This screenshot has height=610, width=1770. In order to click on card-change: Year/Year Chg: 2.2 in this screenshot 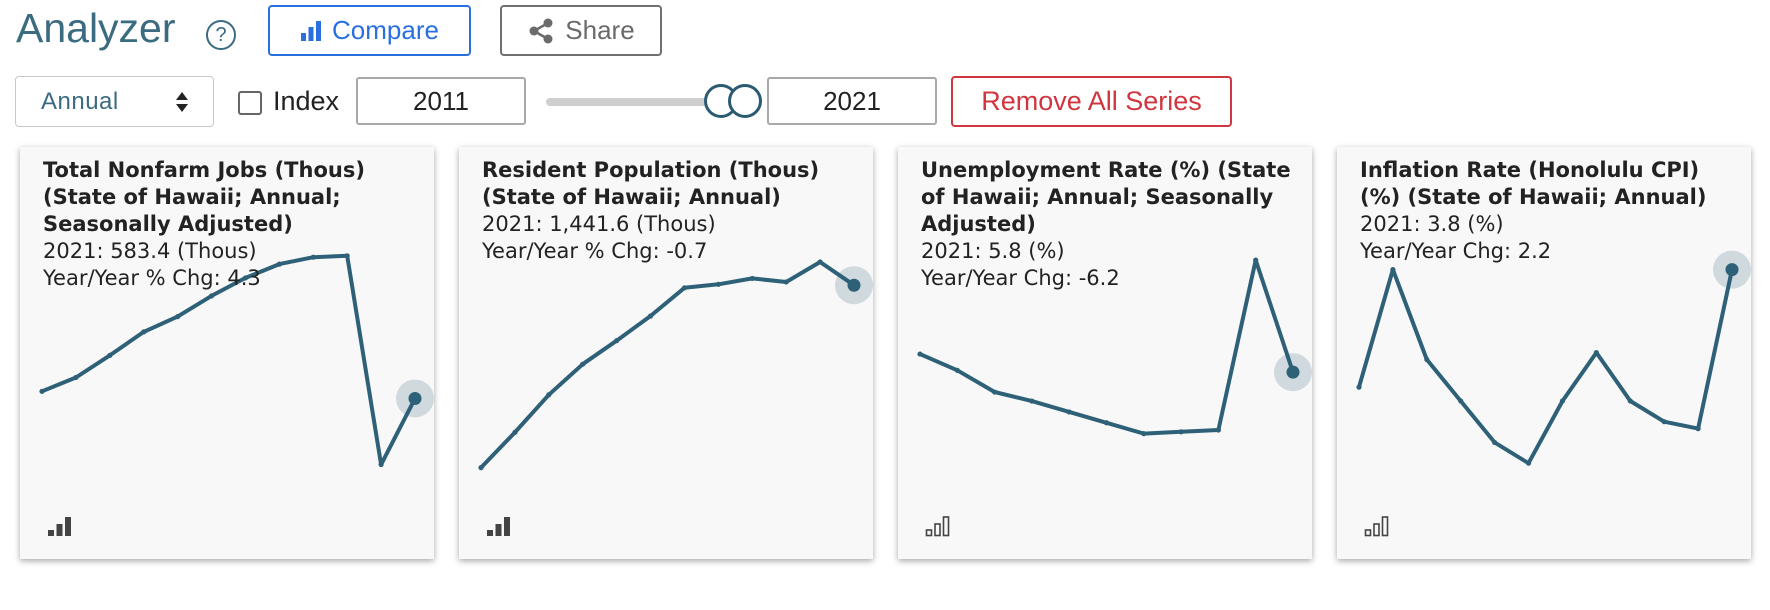, I will do `click(1456, 251)`.